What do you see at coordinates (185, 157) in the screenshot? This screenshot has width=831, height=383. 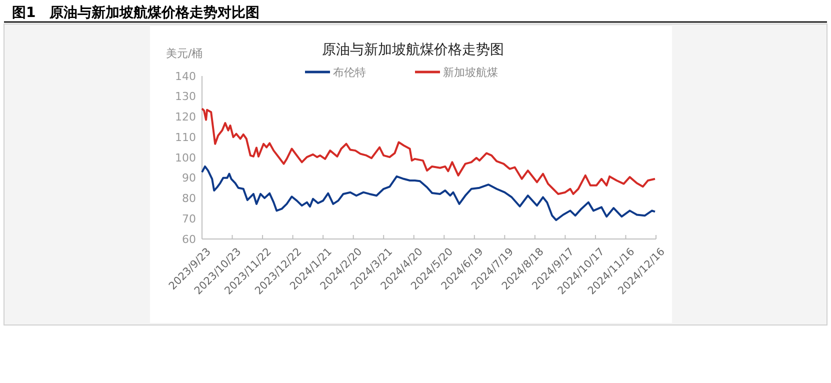 I see `y-tick-label: 100` at bounding box center [185, 157].